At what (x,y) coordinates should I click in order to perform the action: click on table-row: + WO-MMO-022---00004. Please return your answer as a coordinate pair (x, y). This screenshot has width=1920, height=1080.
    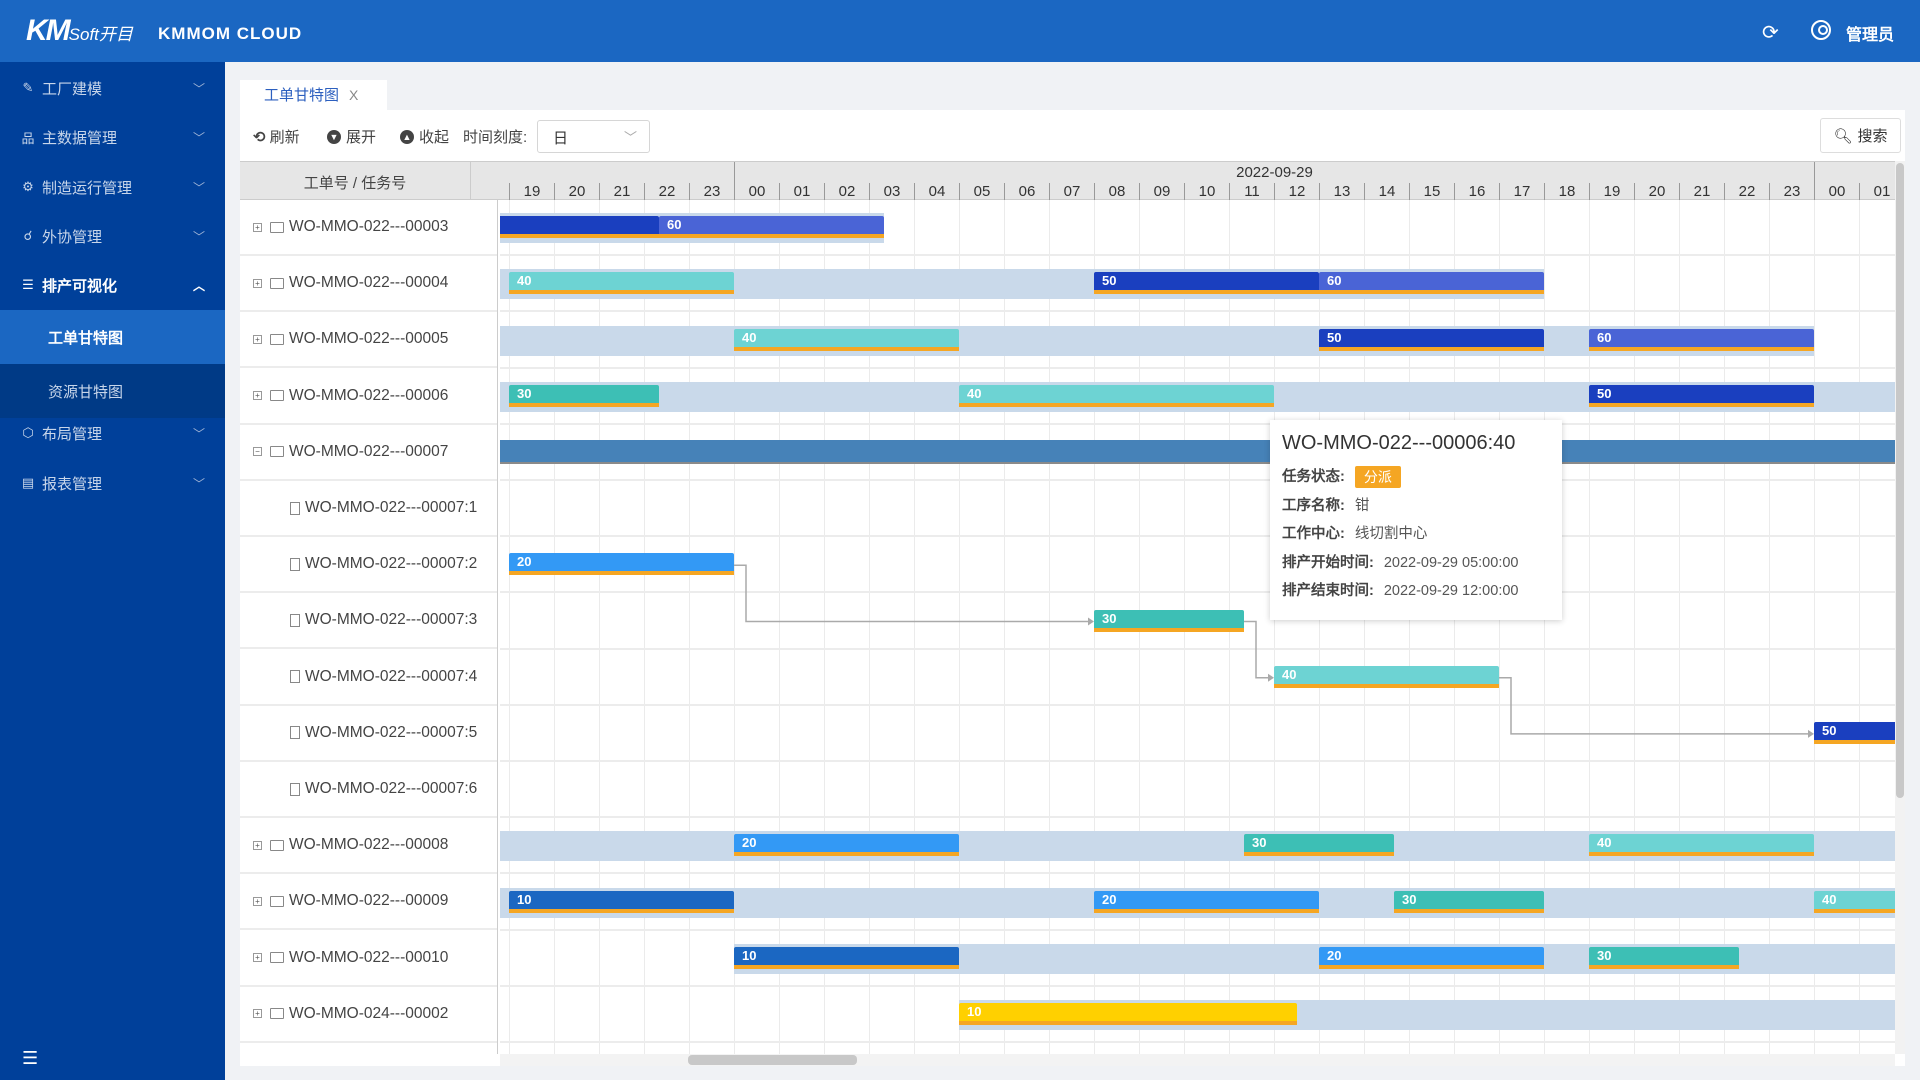
    Looking at the image, I should click on (368, 284).